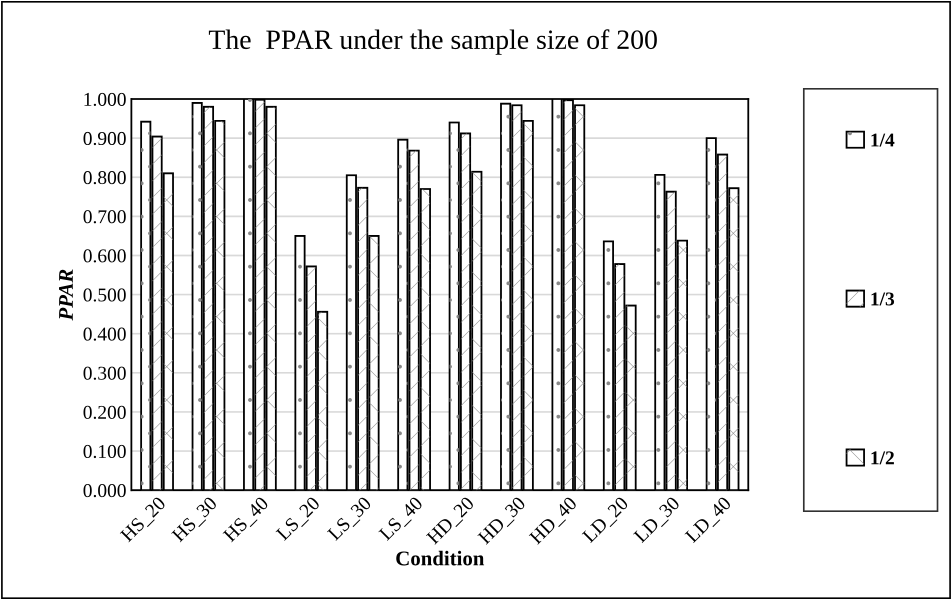  What do you see at coordinates (882, 140) in the screenshot?
I see `legend-label: 1/4` at bounding box center [882, 140].